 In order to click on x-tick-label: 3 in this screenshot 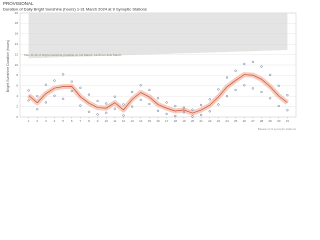, I will do `click(46, 121)`.